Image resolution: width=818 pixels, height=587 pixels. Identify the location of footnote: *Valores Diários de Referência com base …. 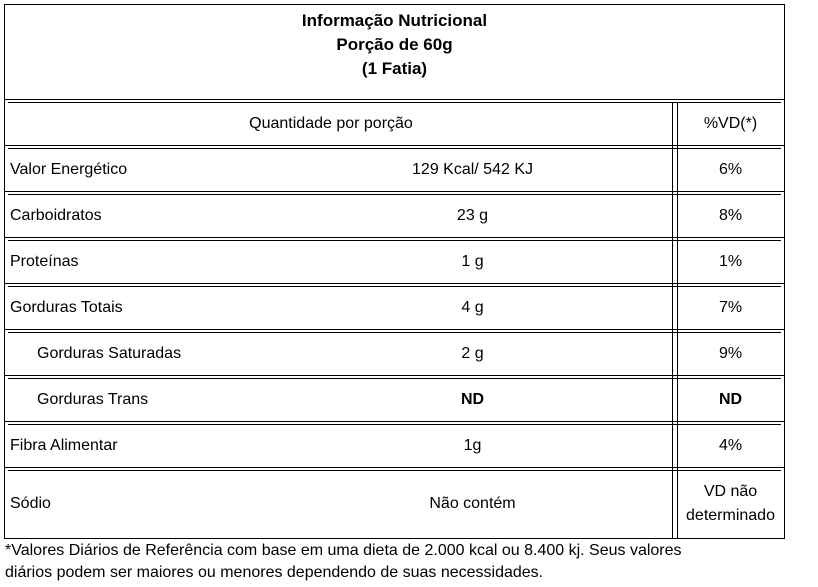
(411, 562).